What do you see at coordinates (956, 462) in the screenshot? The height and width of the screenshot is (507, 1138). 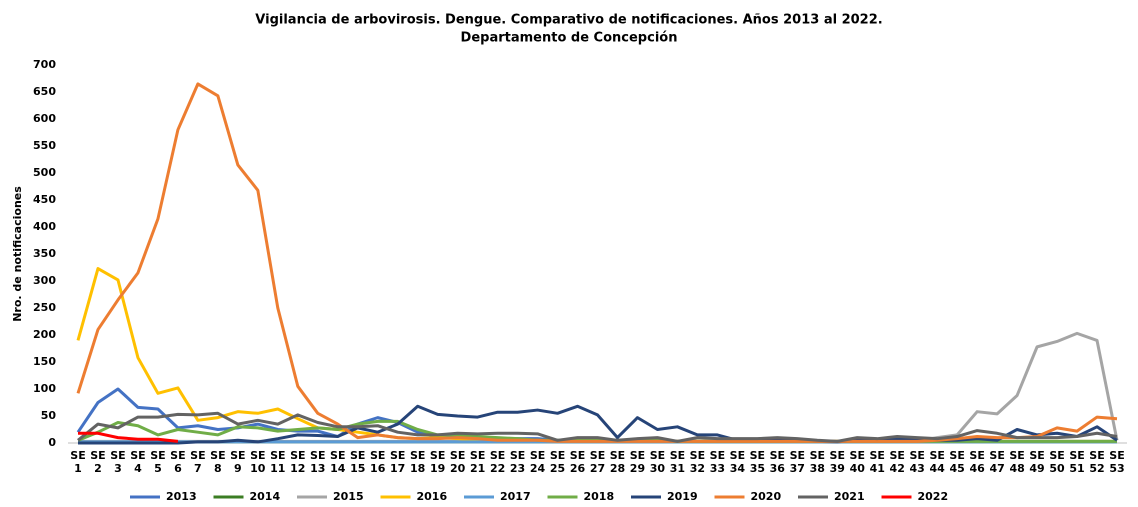 I see `x-tick-label: SE 45` at bounding box center [956, 462].